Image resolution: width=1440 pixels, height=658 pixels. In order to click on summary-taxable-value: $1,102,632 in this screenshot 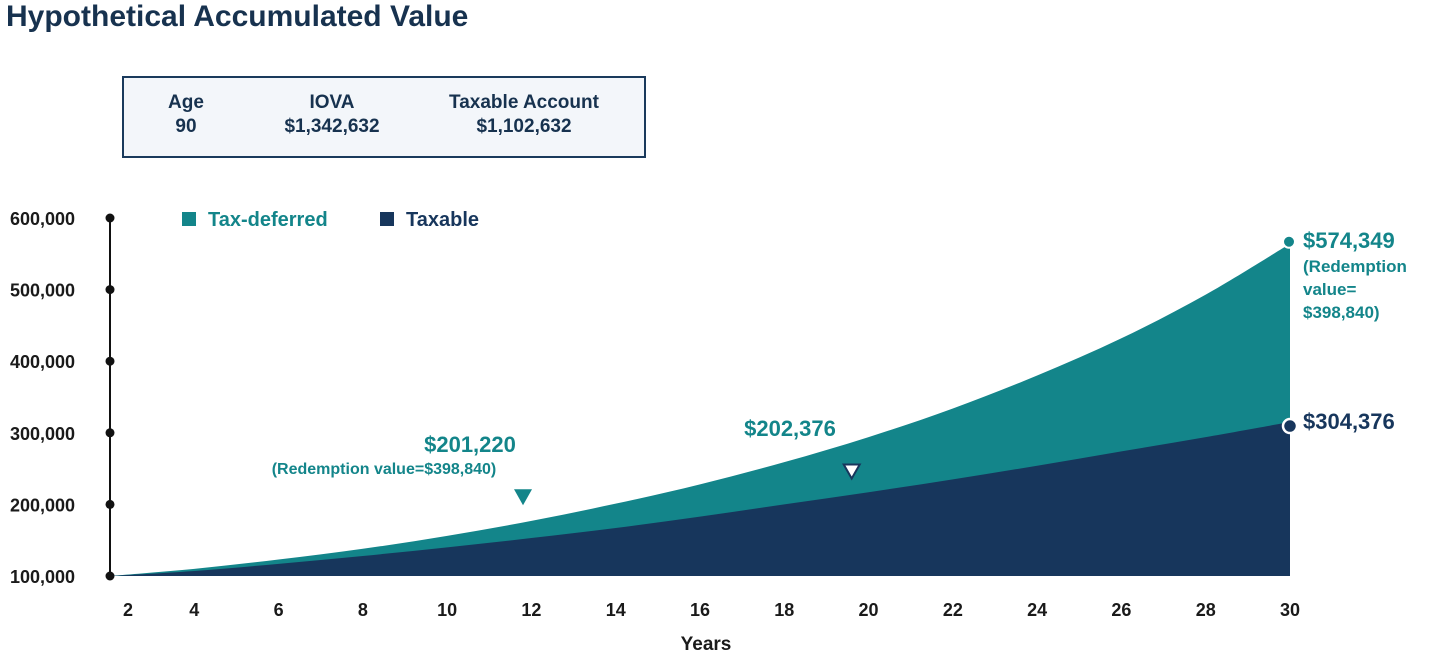, I will do `click(524, 126)`.